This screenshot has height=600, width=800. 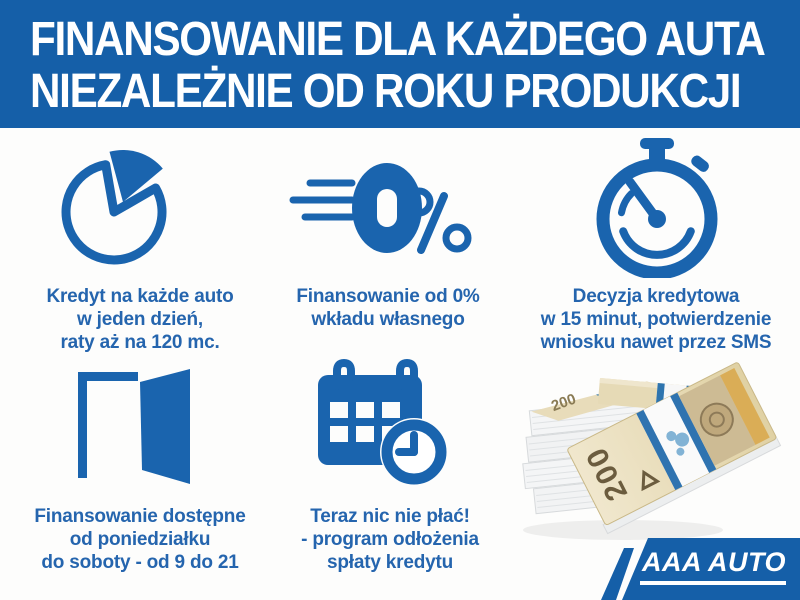 What do you see at coordinates (140, 296) in the screenshot?
I see `caption-line: Kredyt na każde auto` at bounding box center [140, 296].